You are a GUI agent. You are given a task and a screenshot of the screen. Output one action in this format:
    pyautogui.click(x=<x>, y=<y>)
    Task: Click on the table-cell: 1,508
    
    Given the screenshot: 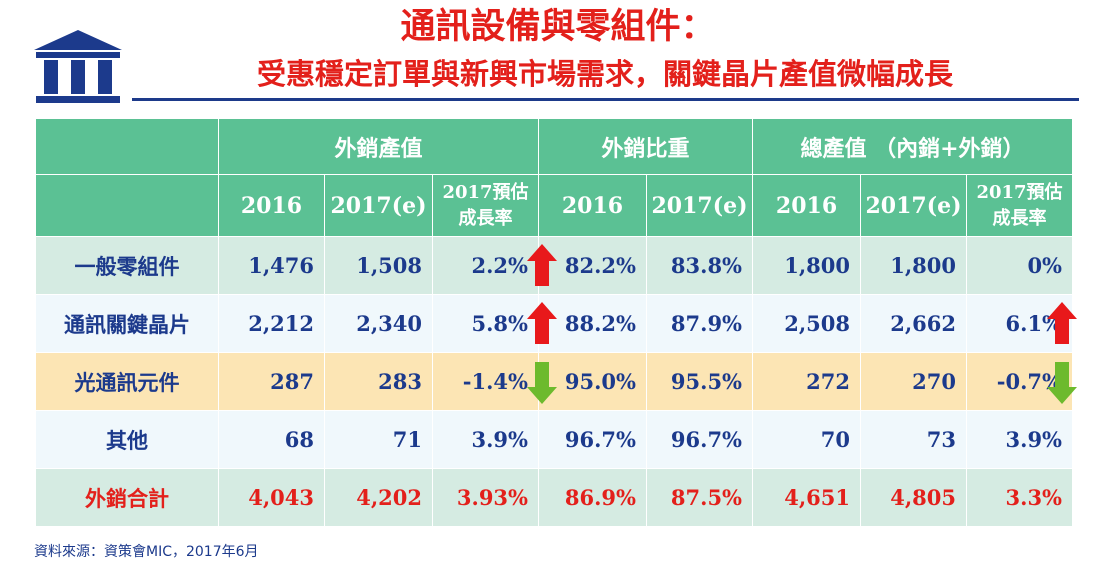 What is the action you would take?
    pyautogui.click(x=378, y=265)
    